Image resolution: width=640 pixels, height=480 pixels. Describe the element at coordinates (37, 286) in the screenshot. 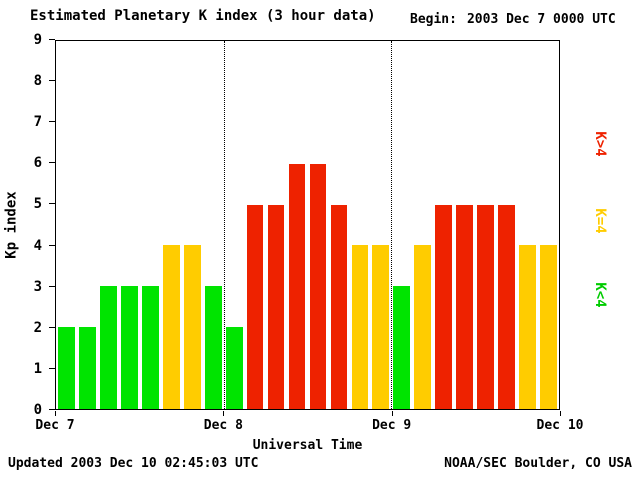

I see `y-tick-label: 3` at that location.